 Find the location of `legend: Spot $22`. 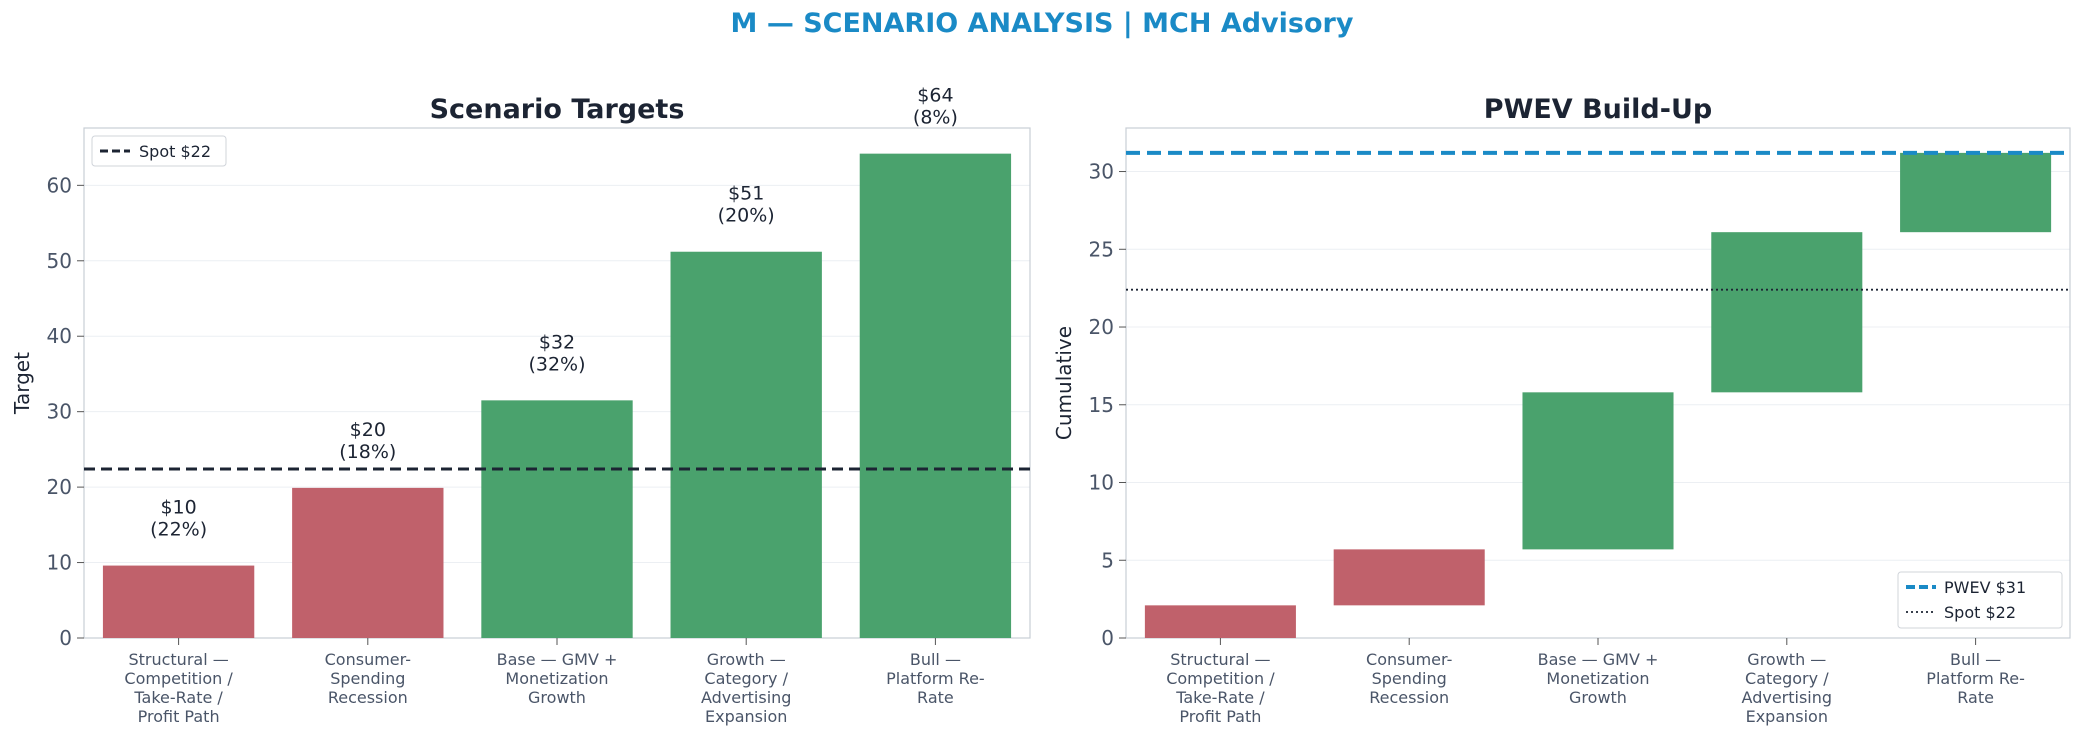

legend: Spot $22 is located at coordinates (159, 151).